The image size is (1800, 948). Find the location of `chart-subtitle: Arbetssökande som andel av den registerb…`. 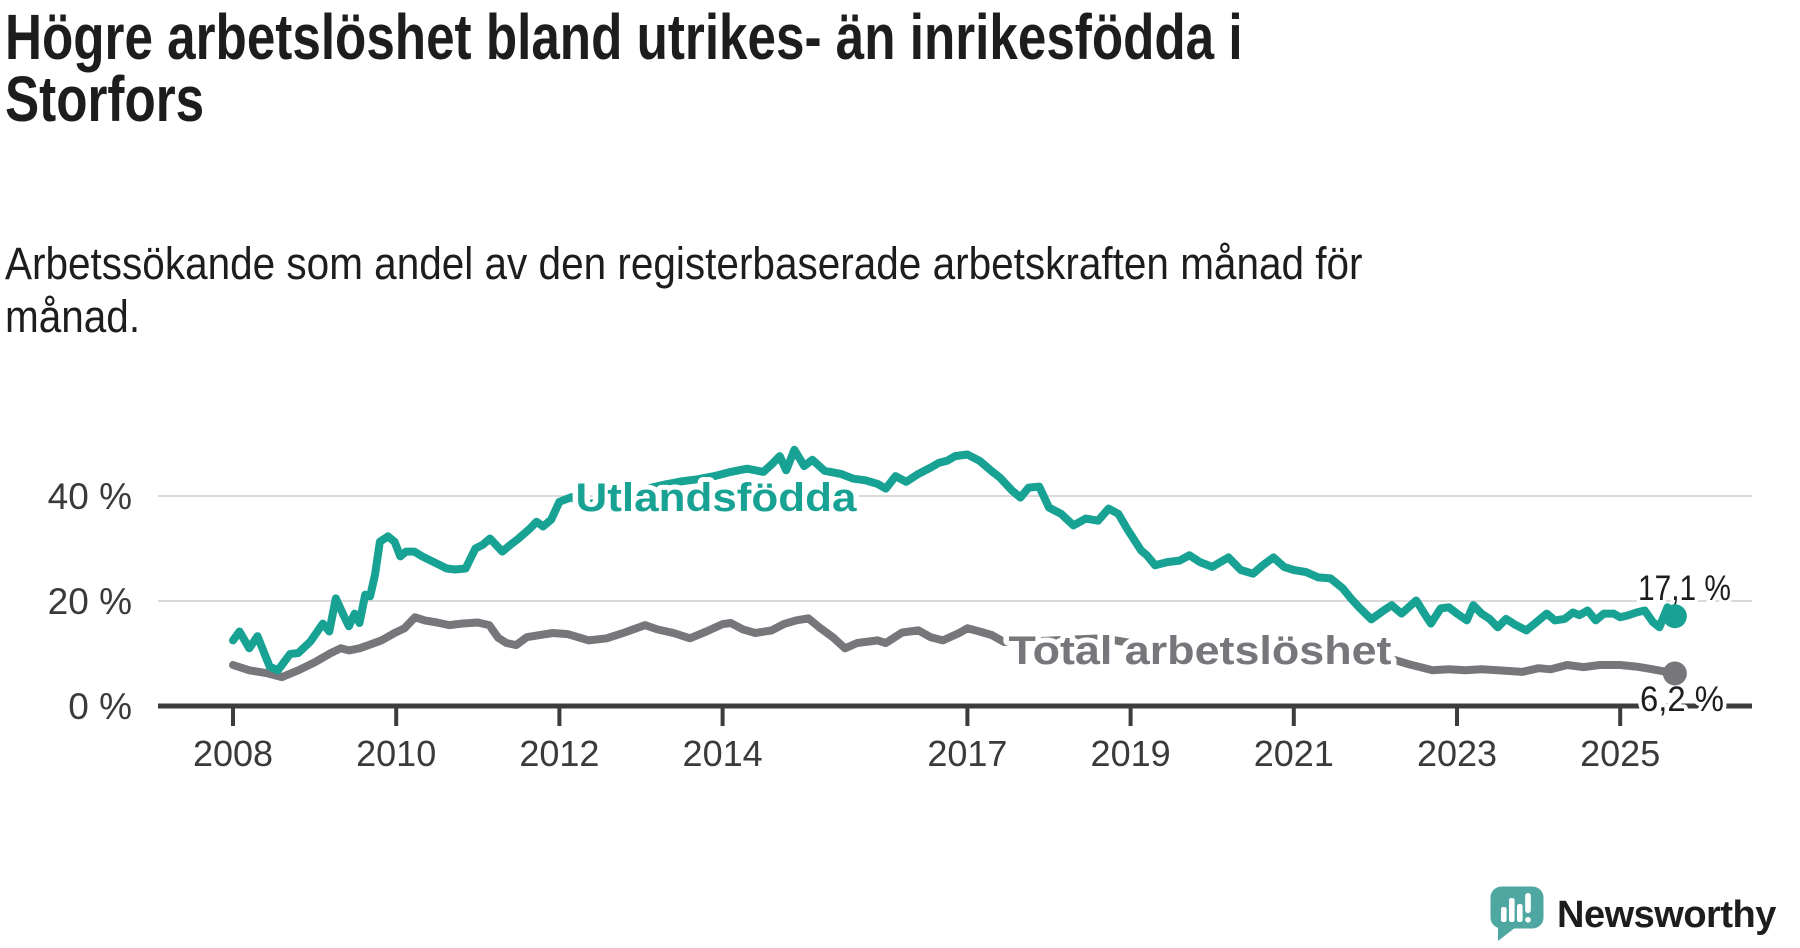

chart-subtitle: Arbetssökande som andel av den registerb… is located at coordinates (684, 290).